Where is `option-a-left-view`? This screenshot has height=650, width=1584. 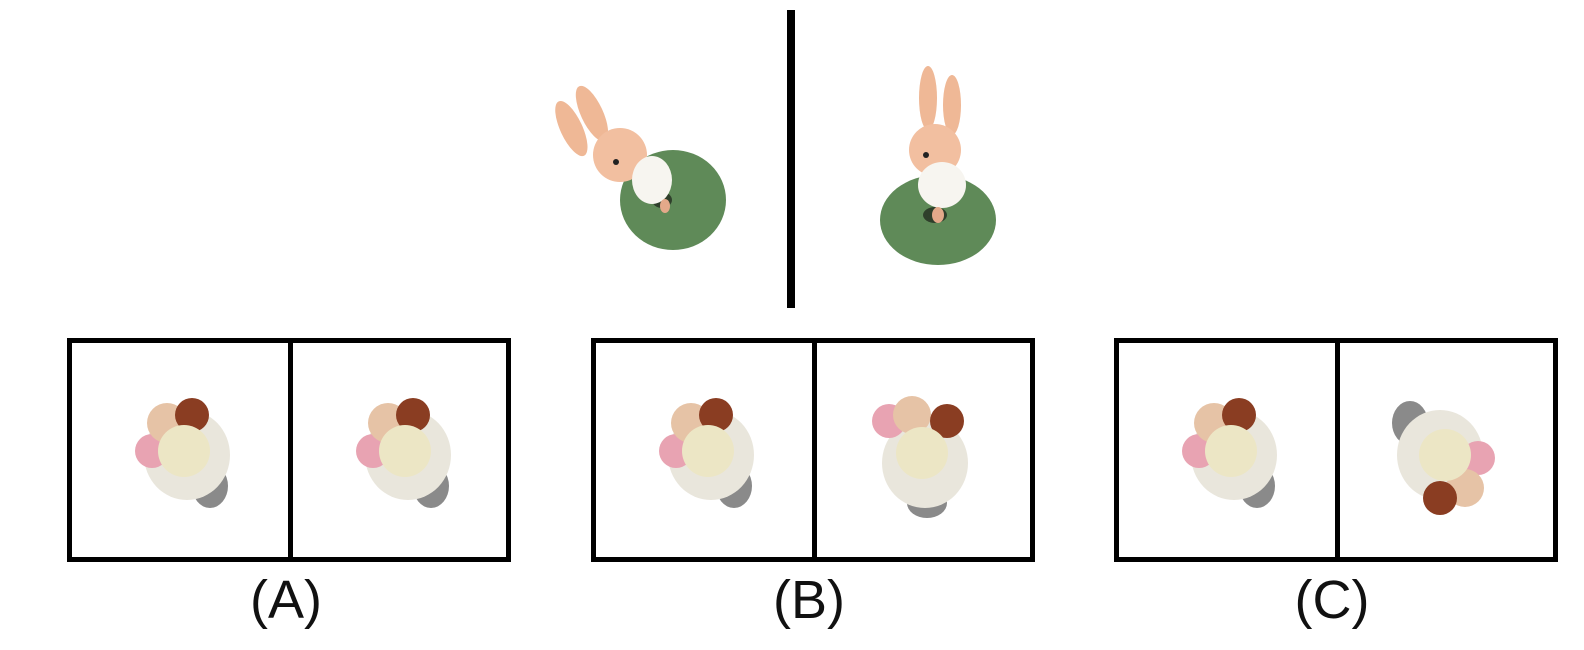 option-a-left-view is located at coordinates (180, 450).